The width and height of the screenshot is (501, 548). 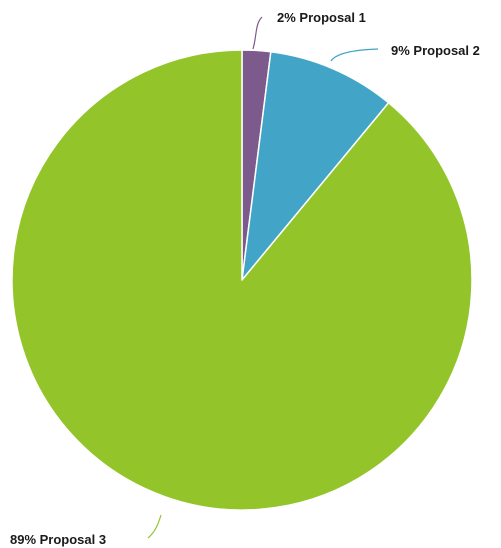 What do you see at coordinates (435, 50) in the screenshot?
I see `slice-label-proposal-2: 9% Proposal 2` at bounding box center [435, 50].